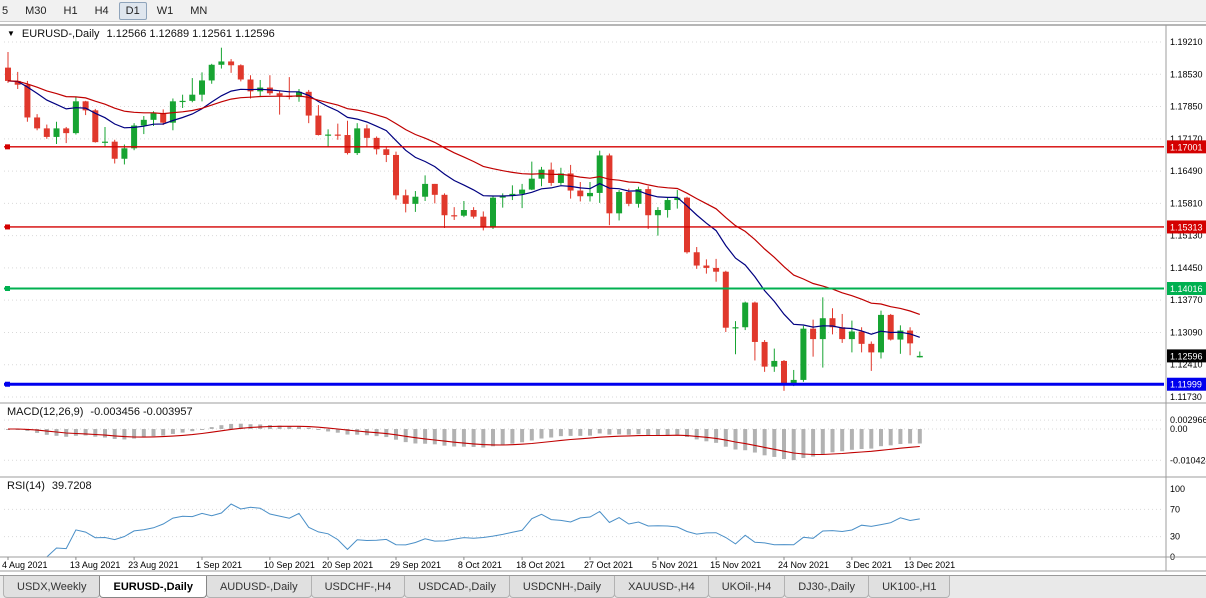 The height and width of the screenshot is (598, 1206). I want to click on support-line-blue-price-tag-text: 1.11999, so click(1186, 385).